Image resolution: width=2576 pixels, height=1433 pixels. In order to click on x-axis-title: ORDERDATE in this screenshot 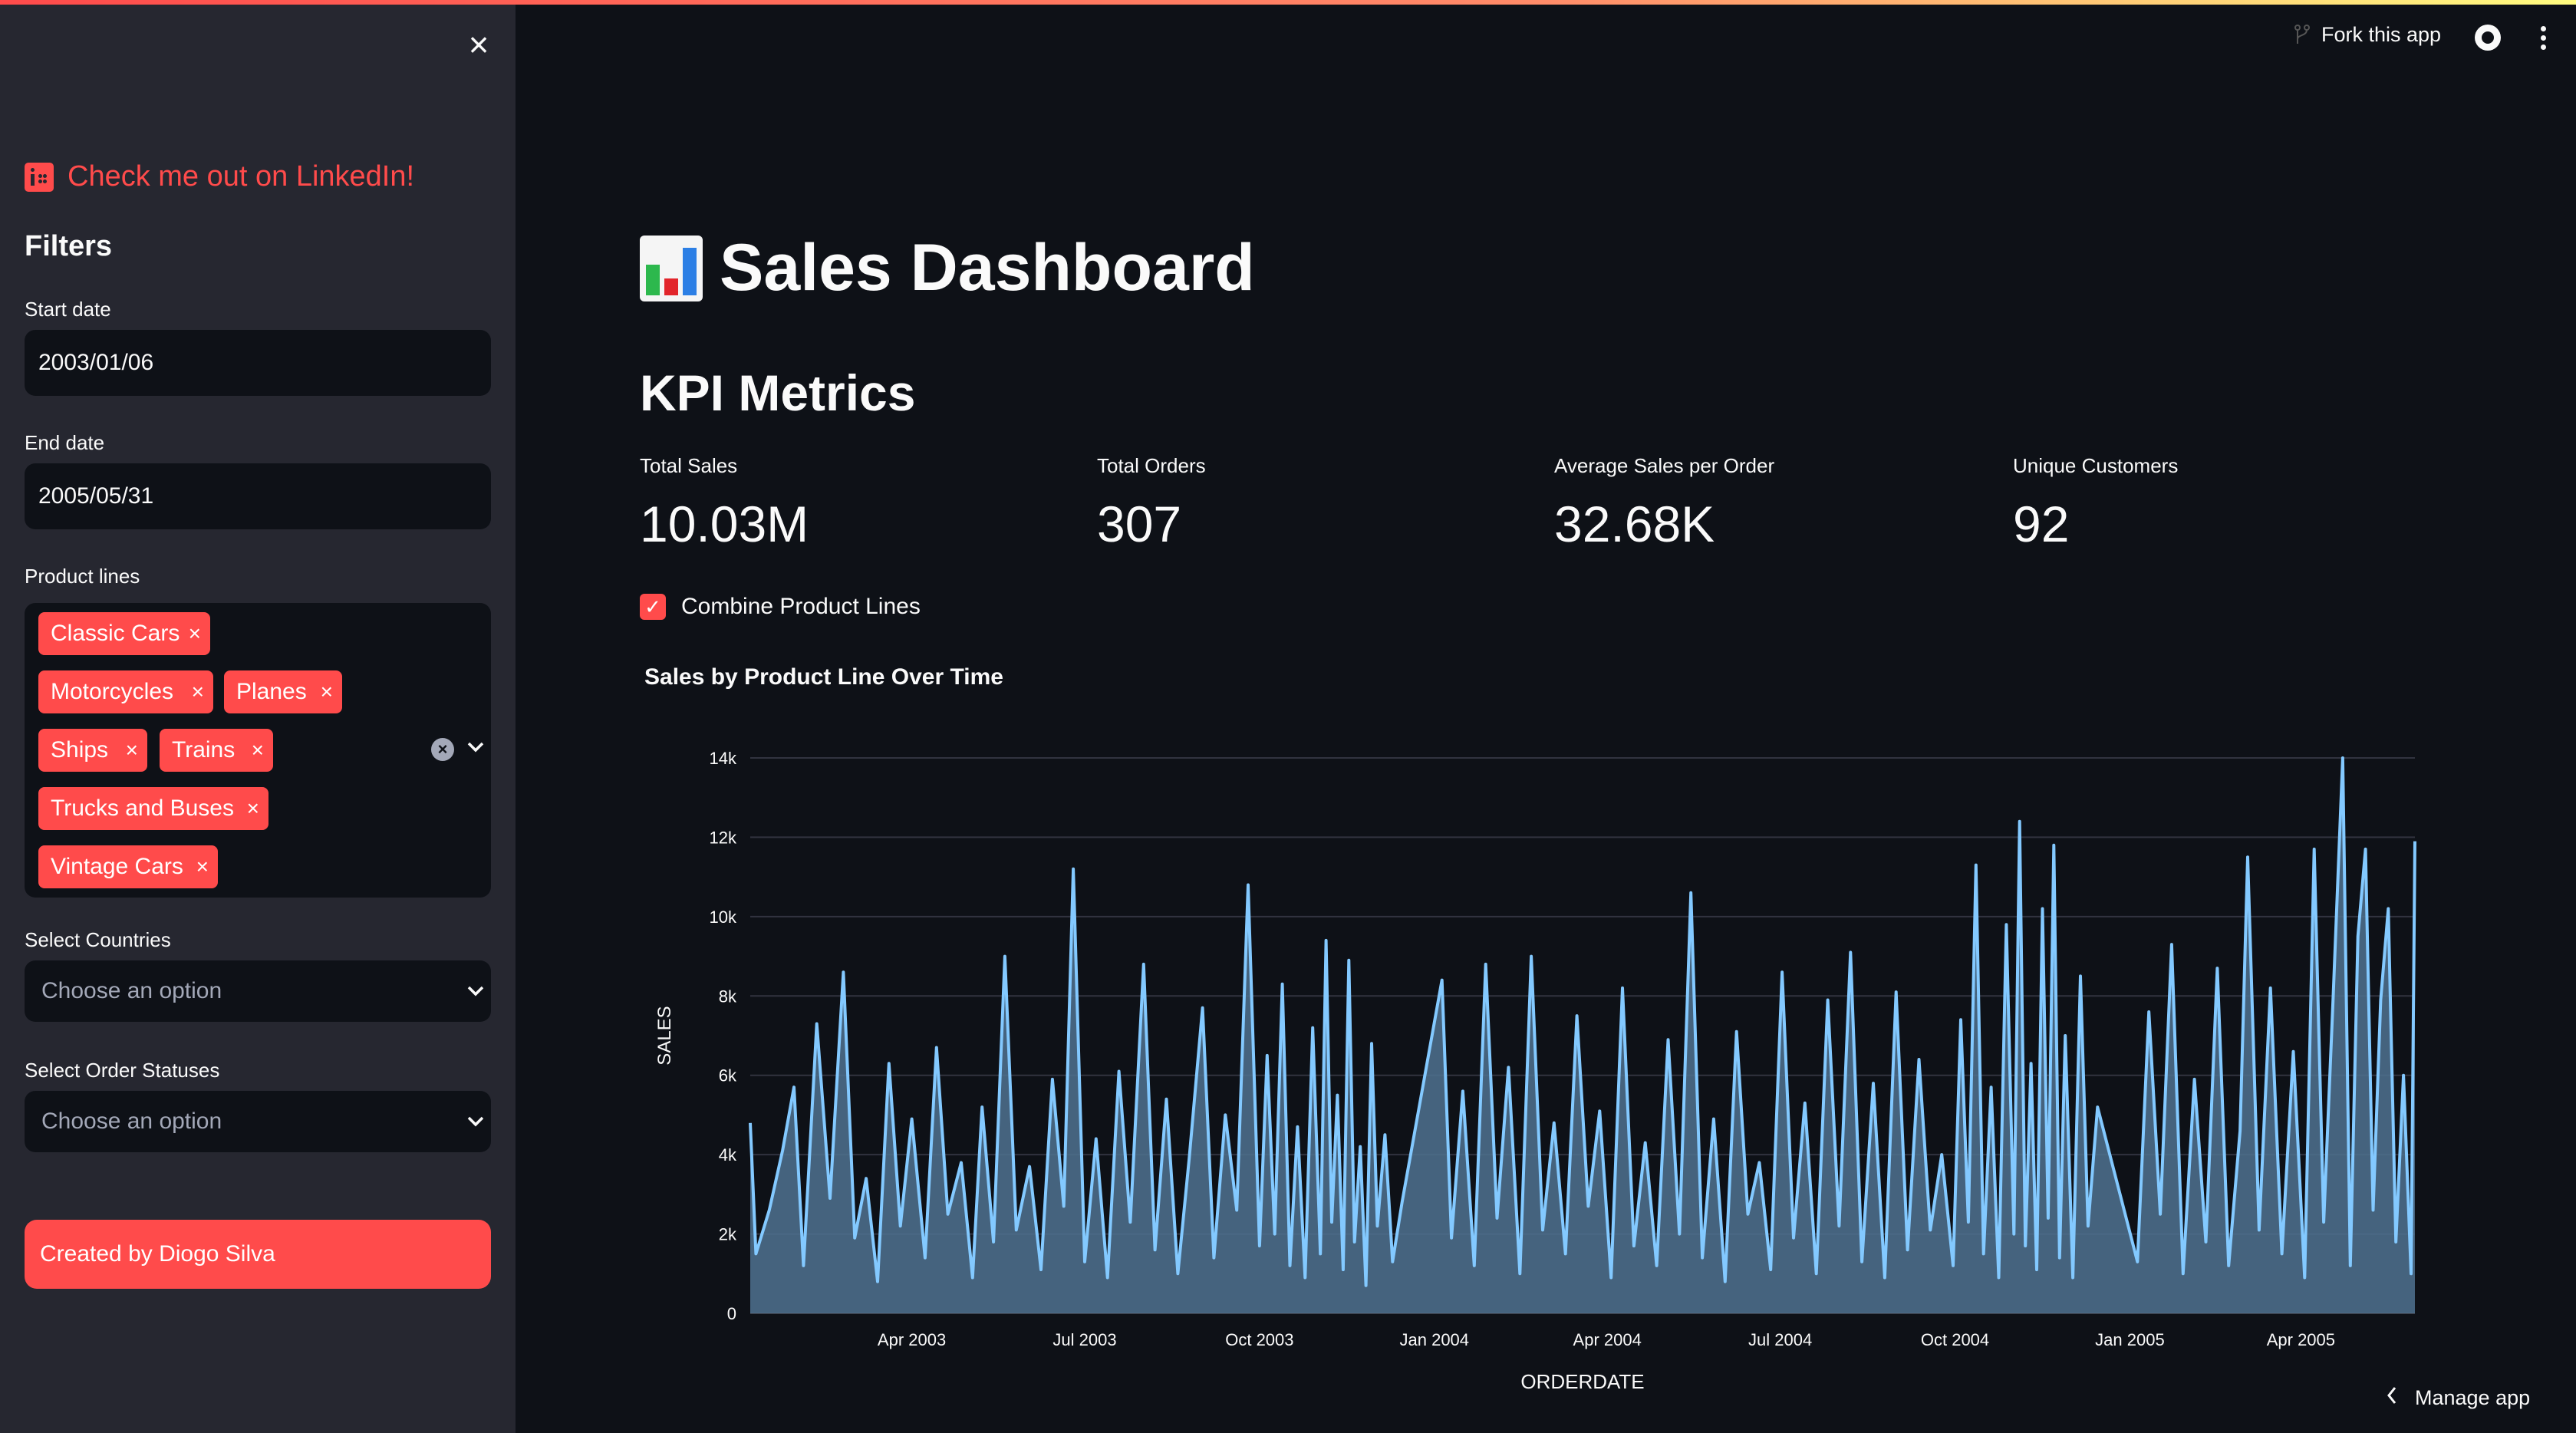, I will do `click(1582, 1381)`.